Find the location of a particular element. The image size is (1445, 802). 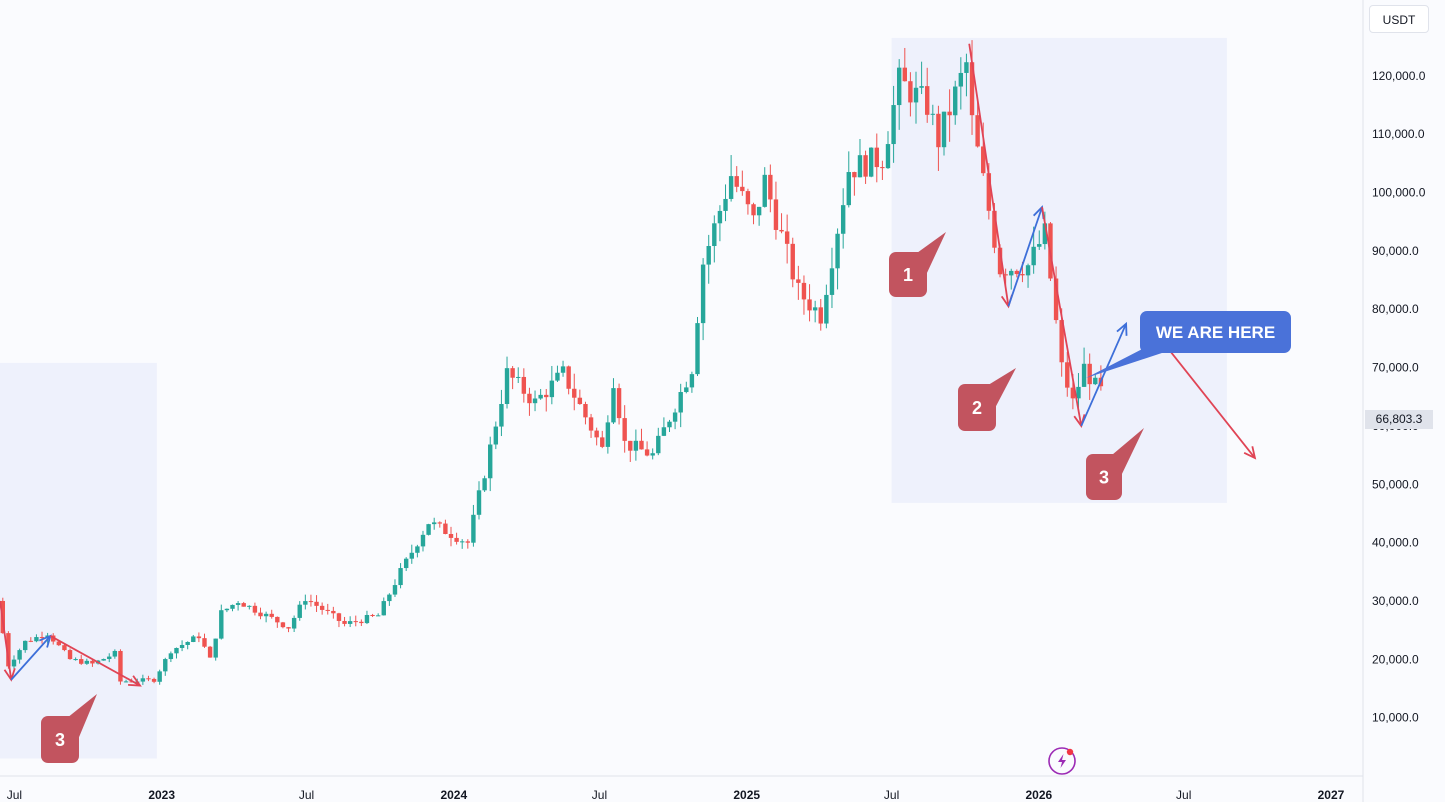

wave-3-callout-box is located at coordinates (1104, 477).